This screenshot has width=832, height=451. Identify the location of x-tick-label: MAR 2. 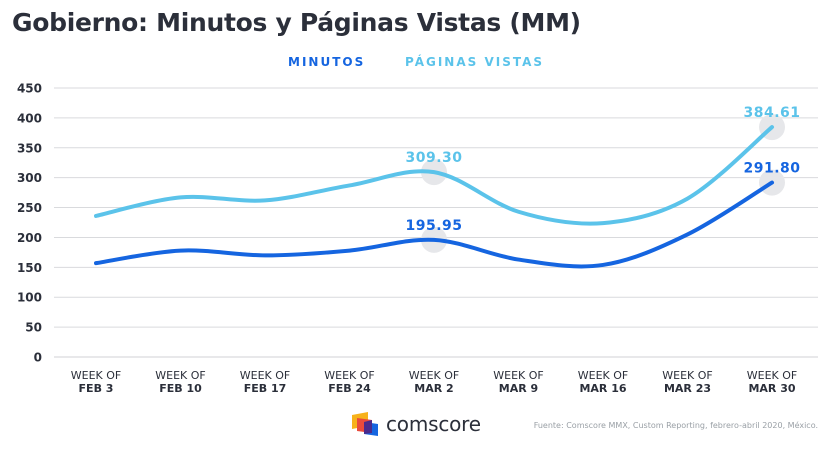
(433, 388).